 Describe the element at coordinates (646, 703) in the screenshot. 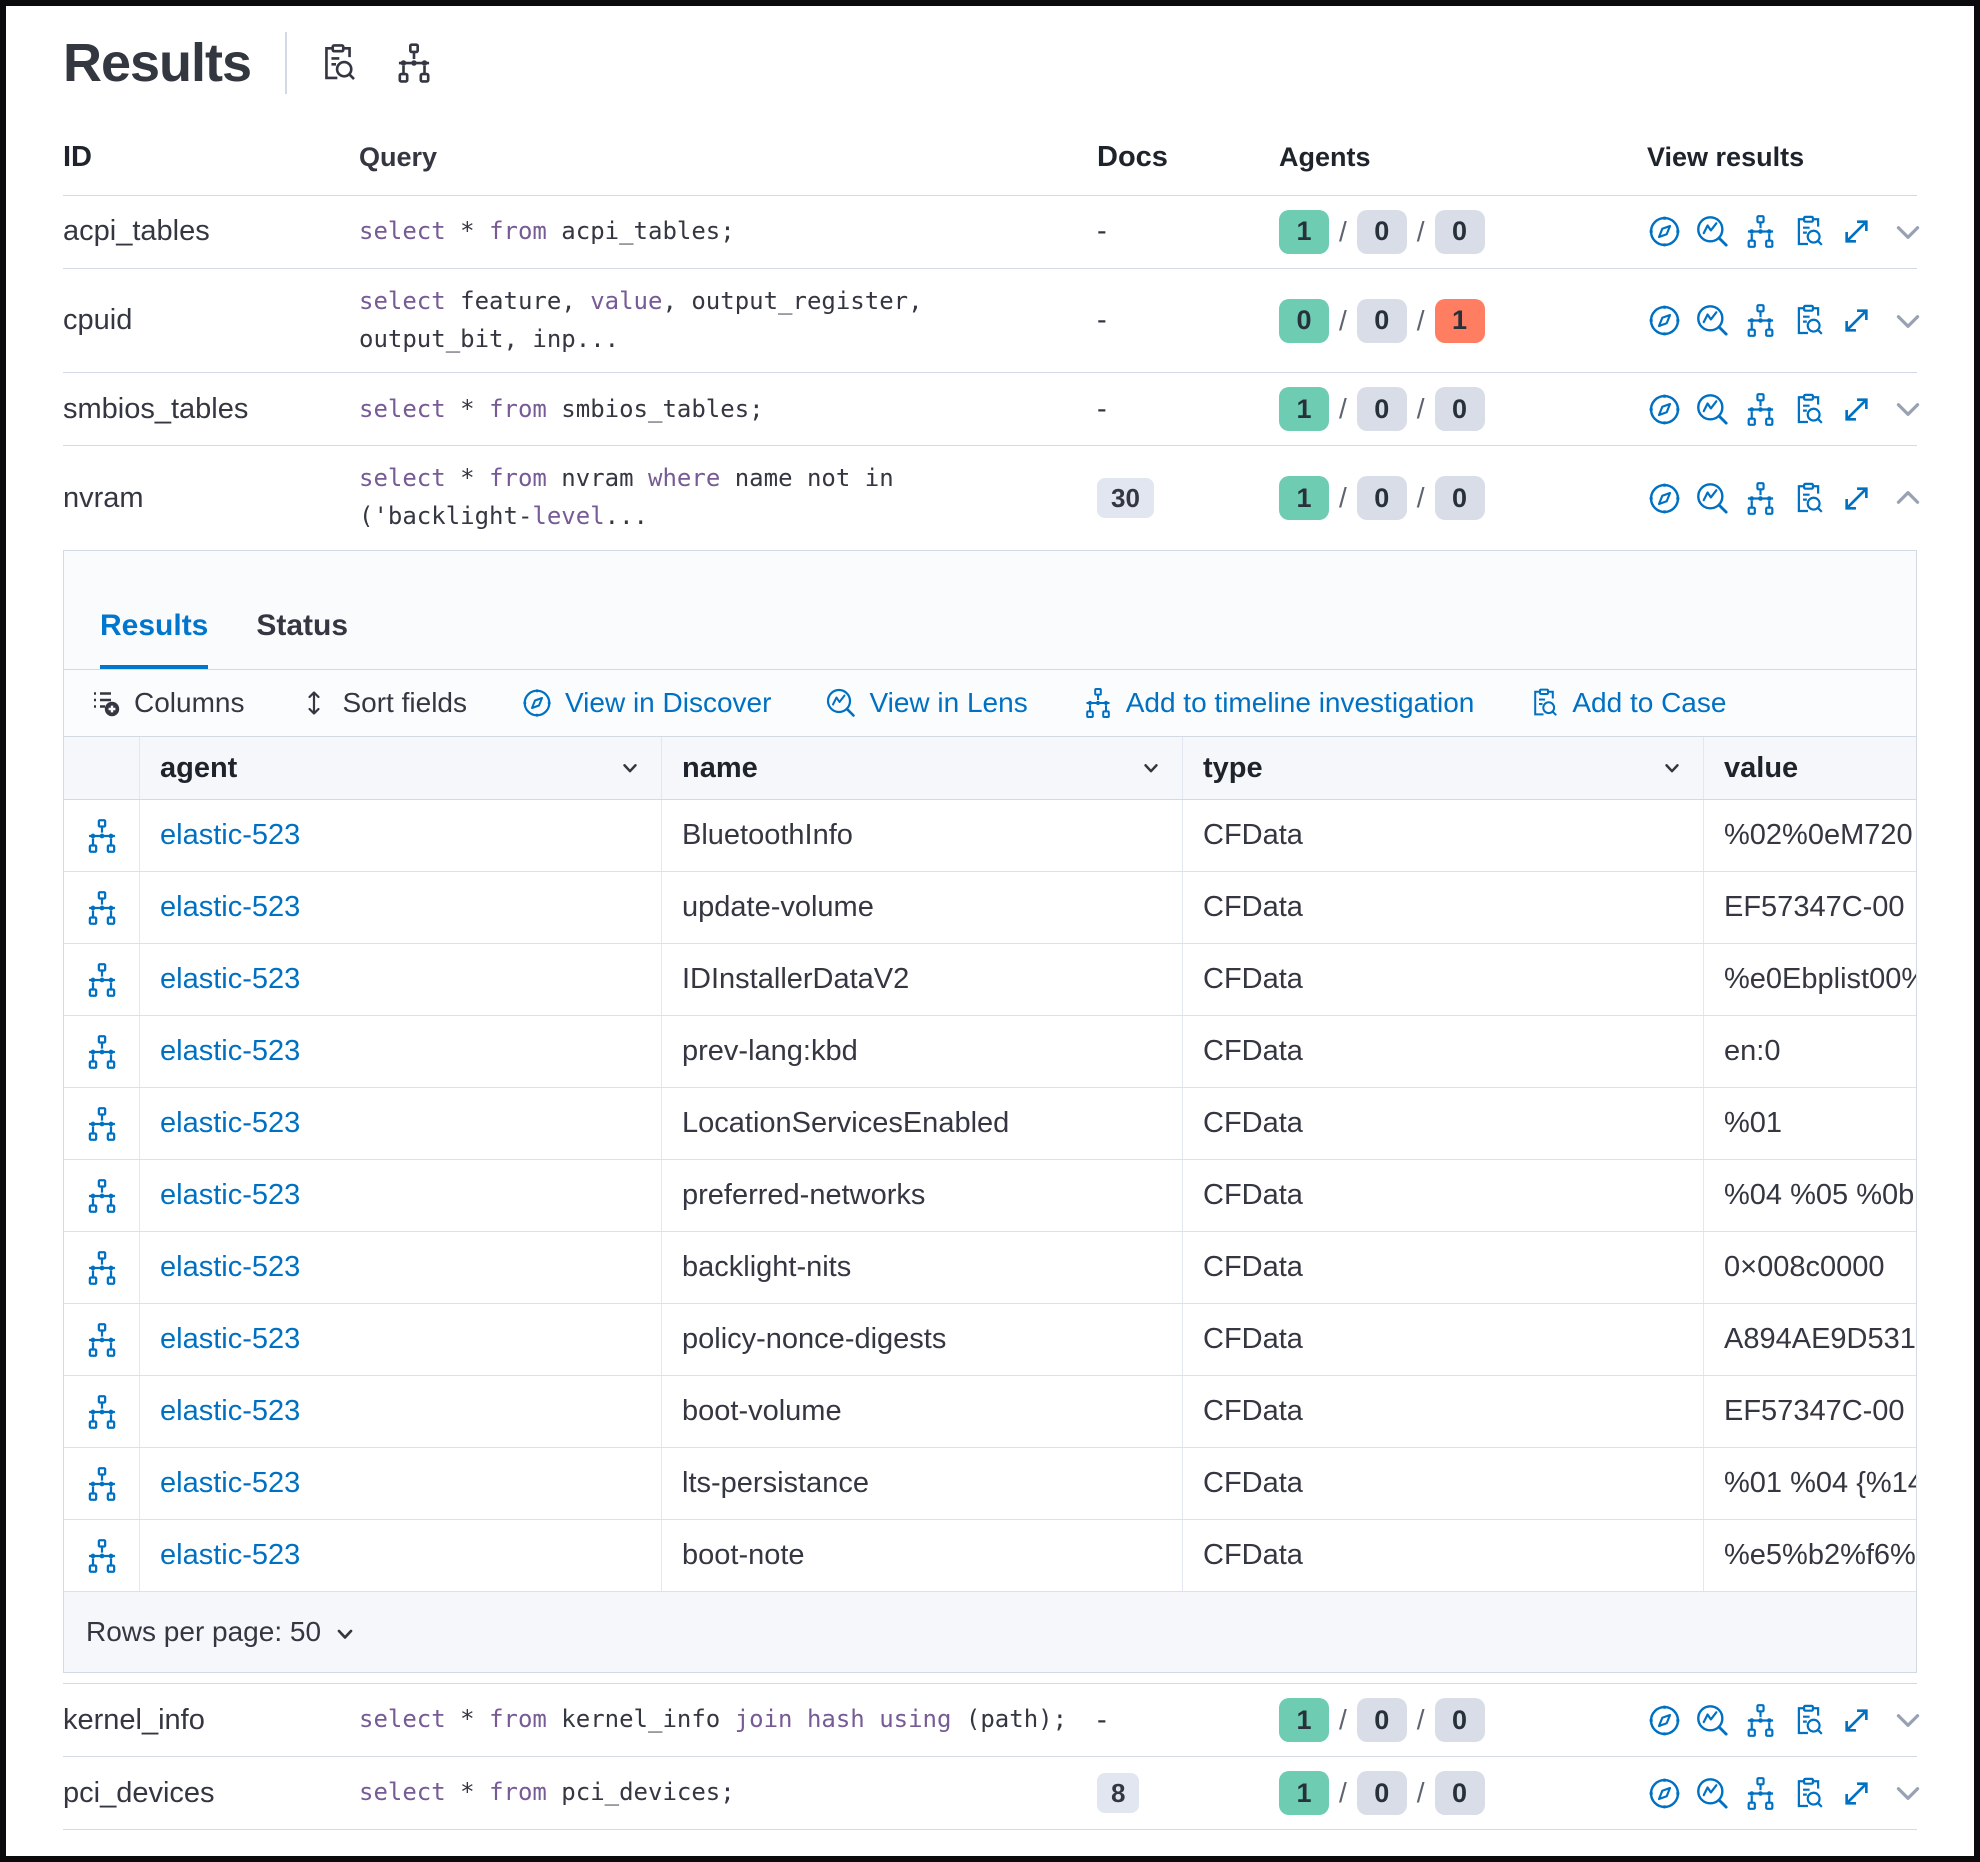

I see `view-in-discover-button: View in Discover` at that location.